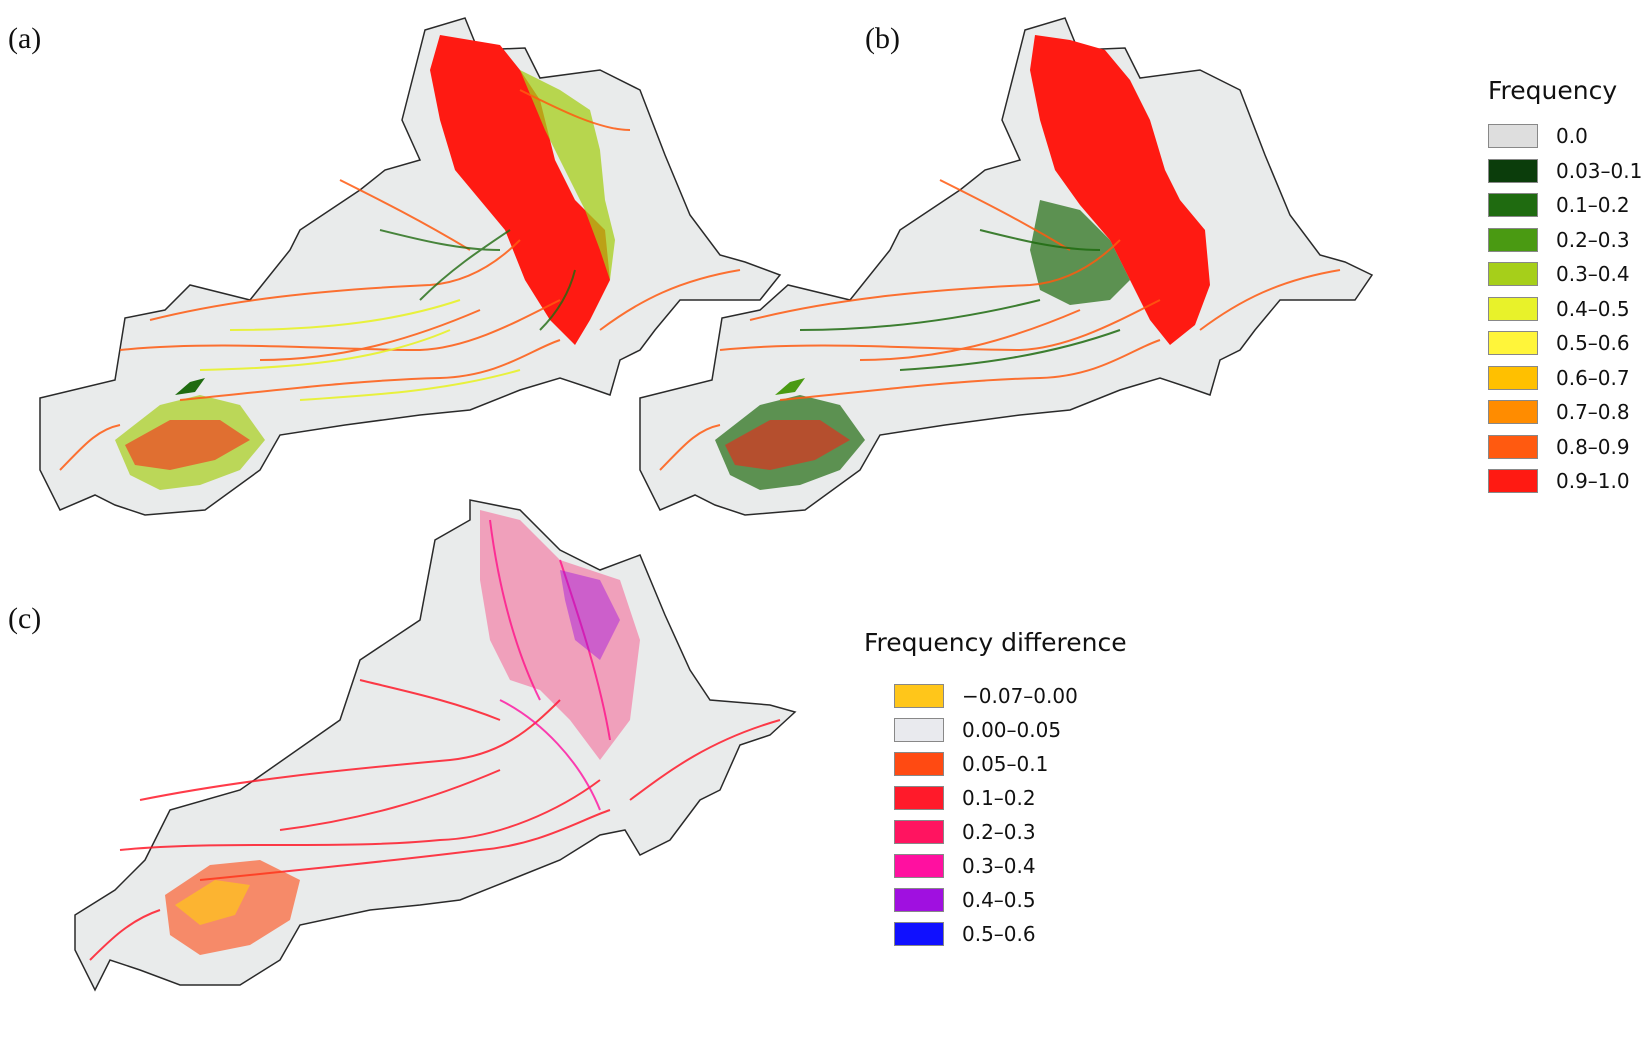  Describe the element at coordinates (1020, 696) in the screenshot. I see `diff-label: −0.07–0.00` at that location.